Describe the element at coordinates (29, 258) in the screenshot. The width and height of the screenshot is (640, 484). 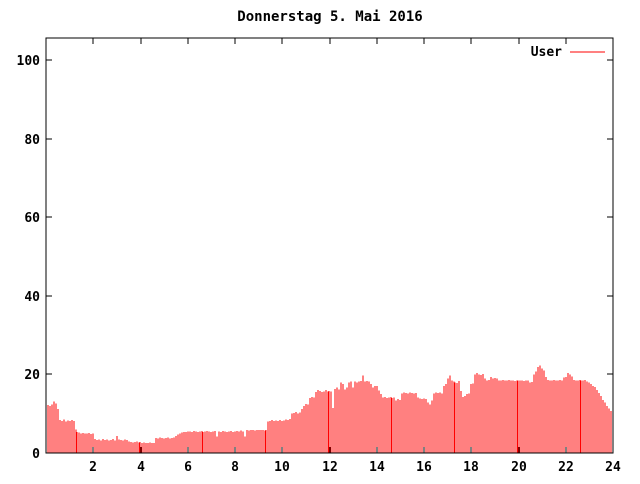
I see `y-axis-tick-labels: 0 20 40 60 80 100` at that location.